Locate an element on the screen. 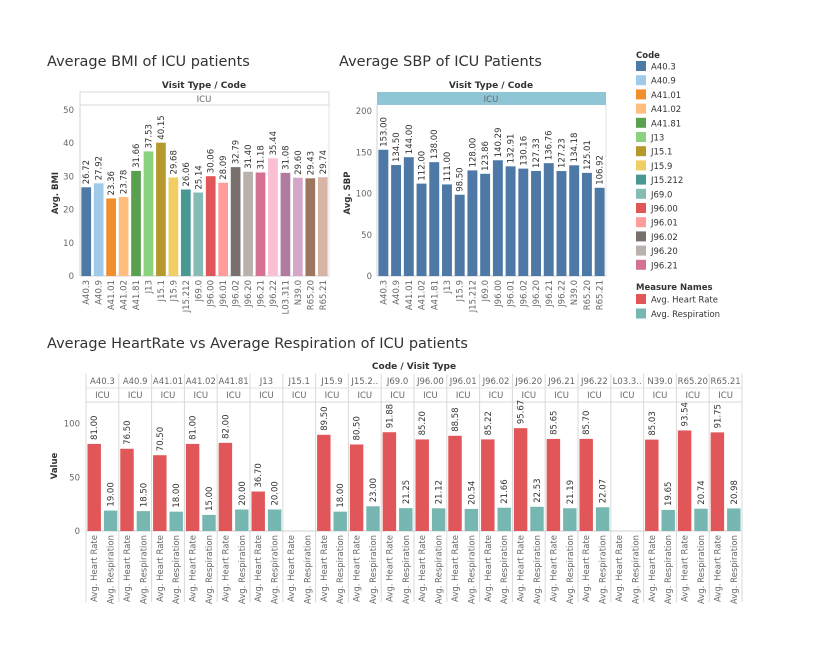 This screenshot has height=646, width=821. legend-code-label: A40.9 is located at coordinates (663, 82).